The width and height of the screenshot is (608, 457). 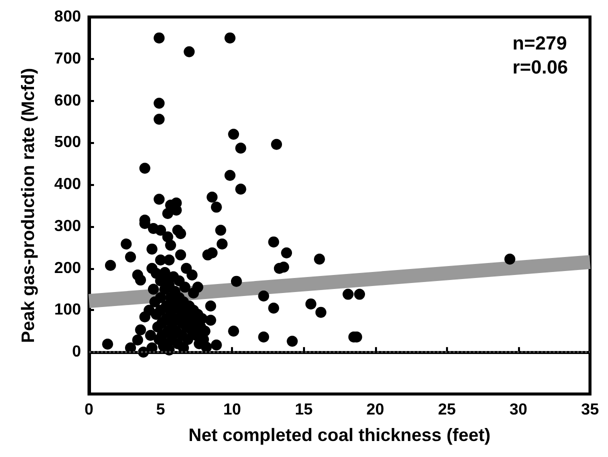 What do you see at coordinates (77, 352) in the screenshot?
I see `y-tick-label: 0` at bounding box center [77, 352].